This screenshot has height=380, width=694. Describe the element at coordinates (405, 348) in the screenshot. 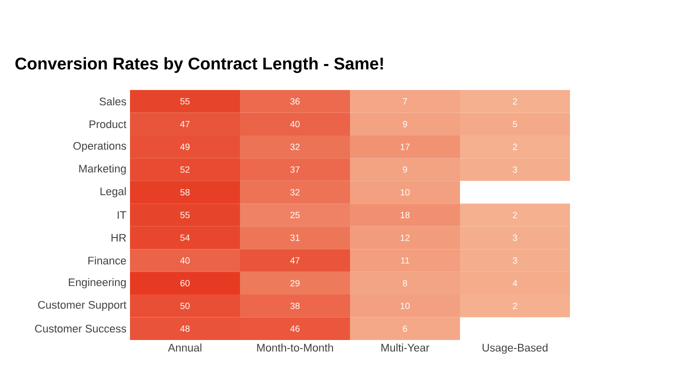

I see `x-tick-label: Multi-Year` at that location.